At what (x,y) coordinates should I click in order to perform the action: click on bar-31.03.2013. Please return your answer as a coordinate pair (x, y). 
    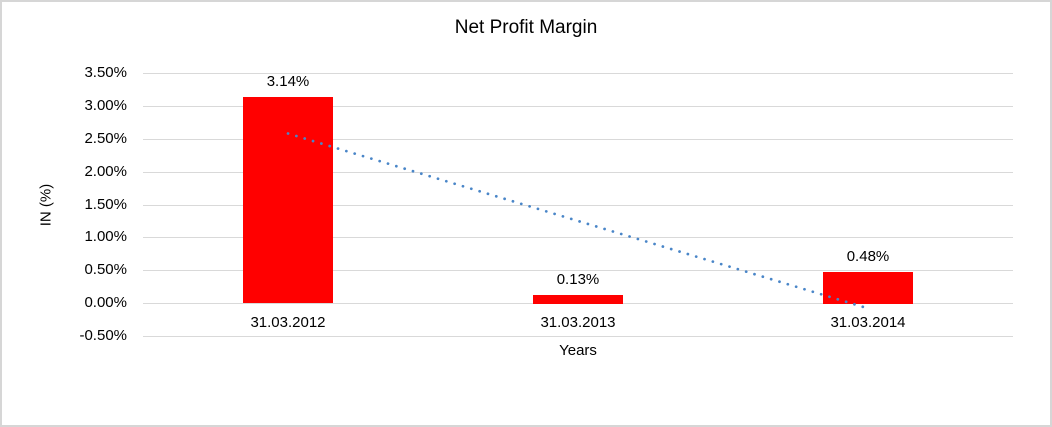
    Looking at the image, I should click on (578, 299).